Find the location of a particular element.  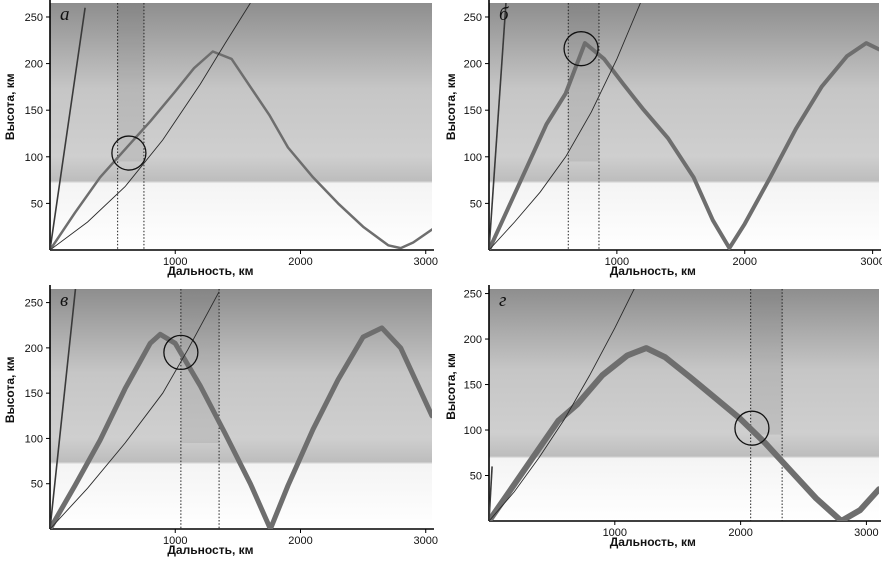

panel-letter: в is located at coordinates (64, 300).